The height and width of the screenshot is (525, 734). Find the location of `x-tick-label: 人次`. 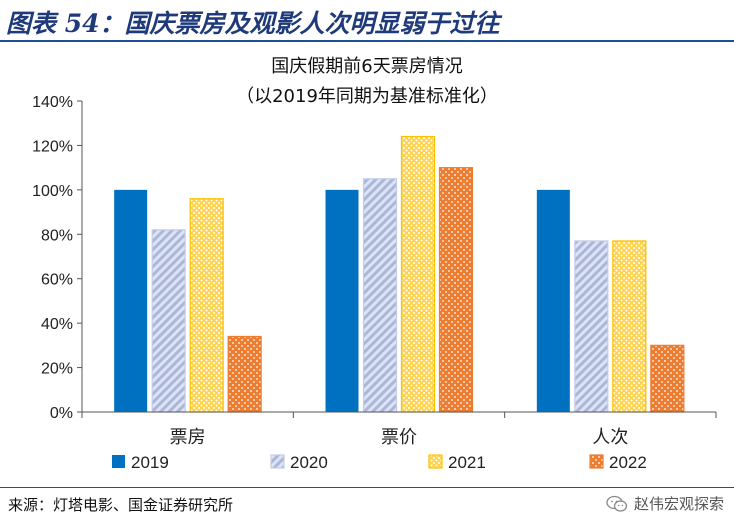

x-tick-label: 人次 is located at coordinates (610, 437).